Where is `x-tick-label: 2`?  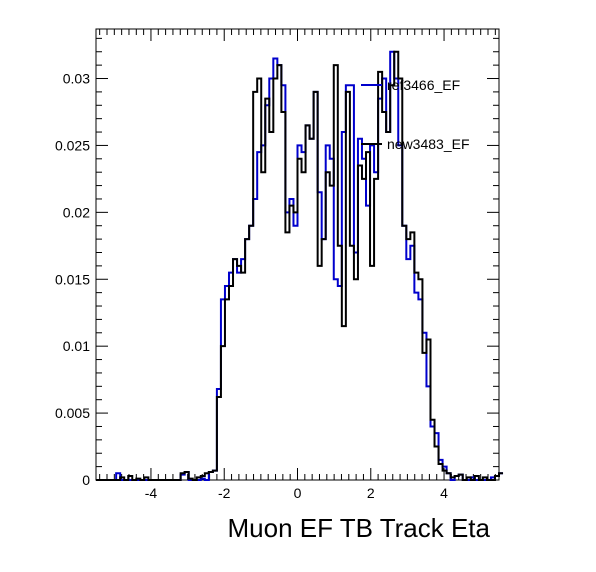 x-tick-label: 2 is located at coordinates (371, 493).